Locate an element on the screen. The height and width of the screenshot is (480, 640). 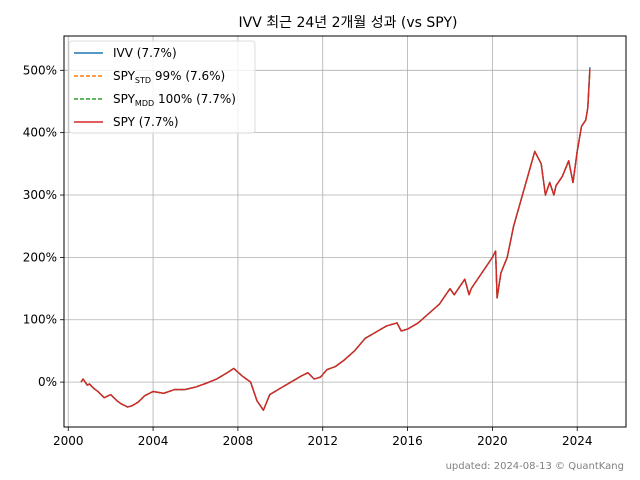
y-tick-label: 100% is located at coordinates (40, 320).